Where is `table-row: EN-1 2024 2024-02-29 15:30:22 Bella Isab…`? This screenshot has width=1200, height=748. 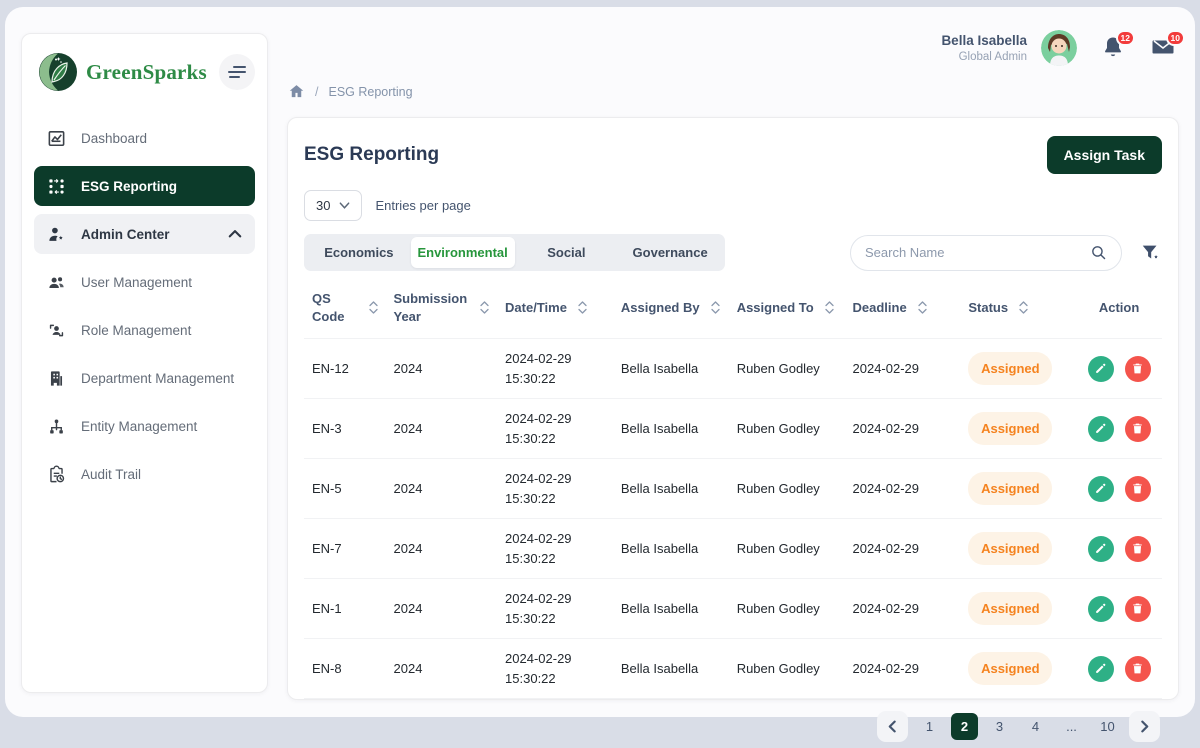 table-row: EN-1 2024 2024-02-29 15:30:22 Bella Isab… is located at coordinates (733, 608).